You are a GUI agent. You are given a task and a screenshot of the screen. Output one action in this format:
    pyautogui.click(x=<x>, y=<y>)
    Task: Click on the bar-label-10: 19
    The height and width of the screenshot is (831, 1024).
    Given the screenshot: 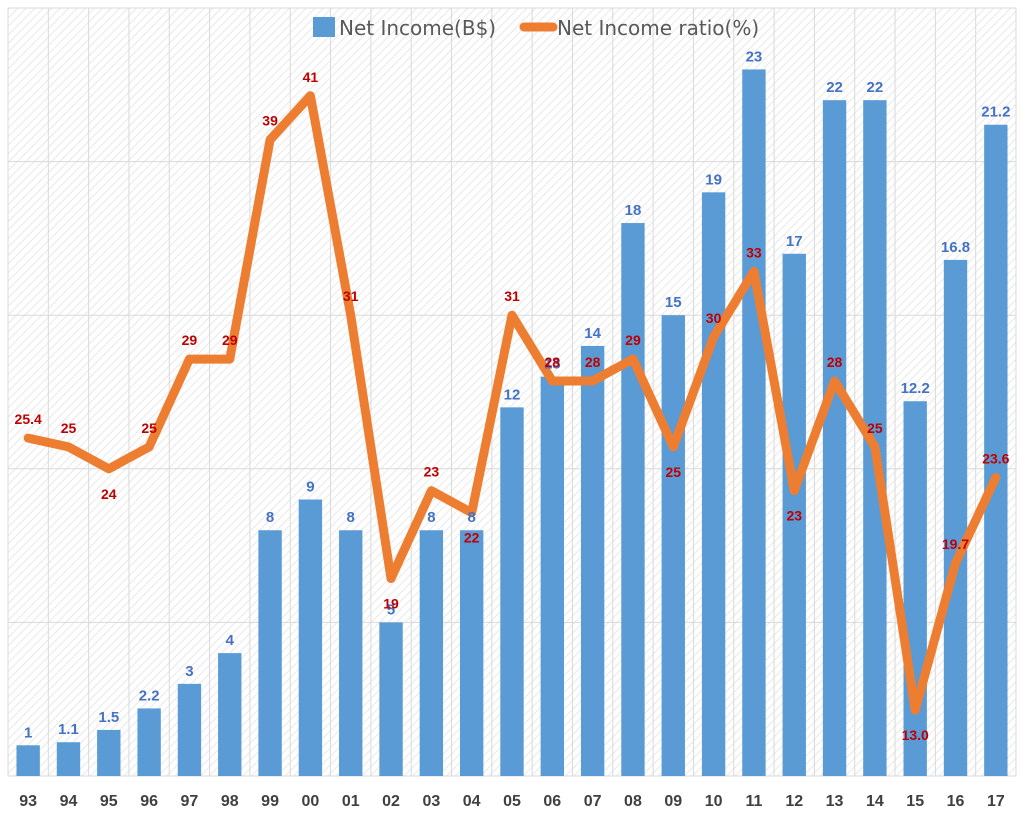 What is the action you would take?
    pyautogui.click(x=713, y=179)
    